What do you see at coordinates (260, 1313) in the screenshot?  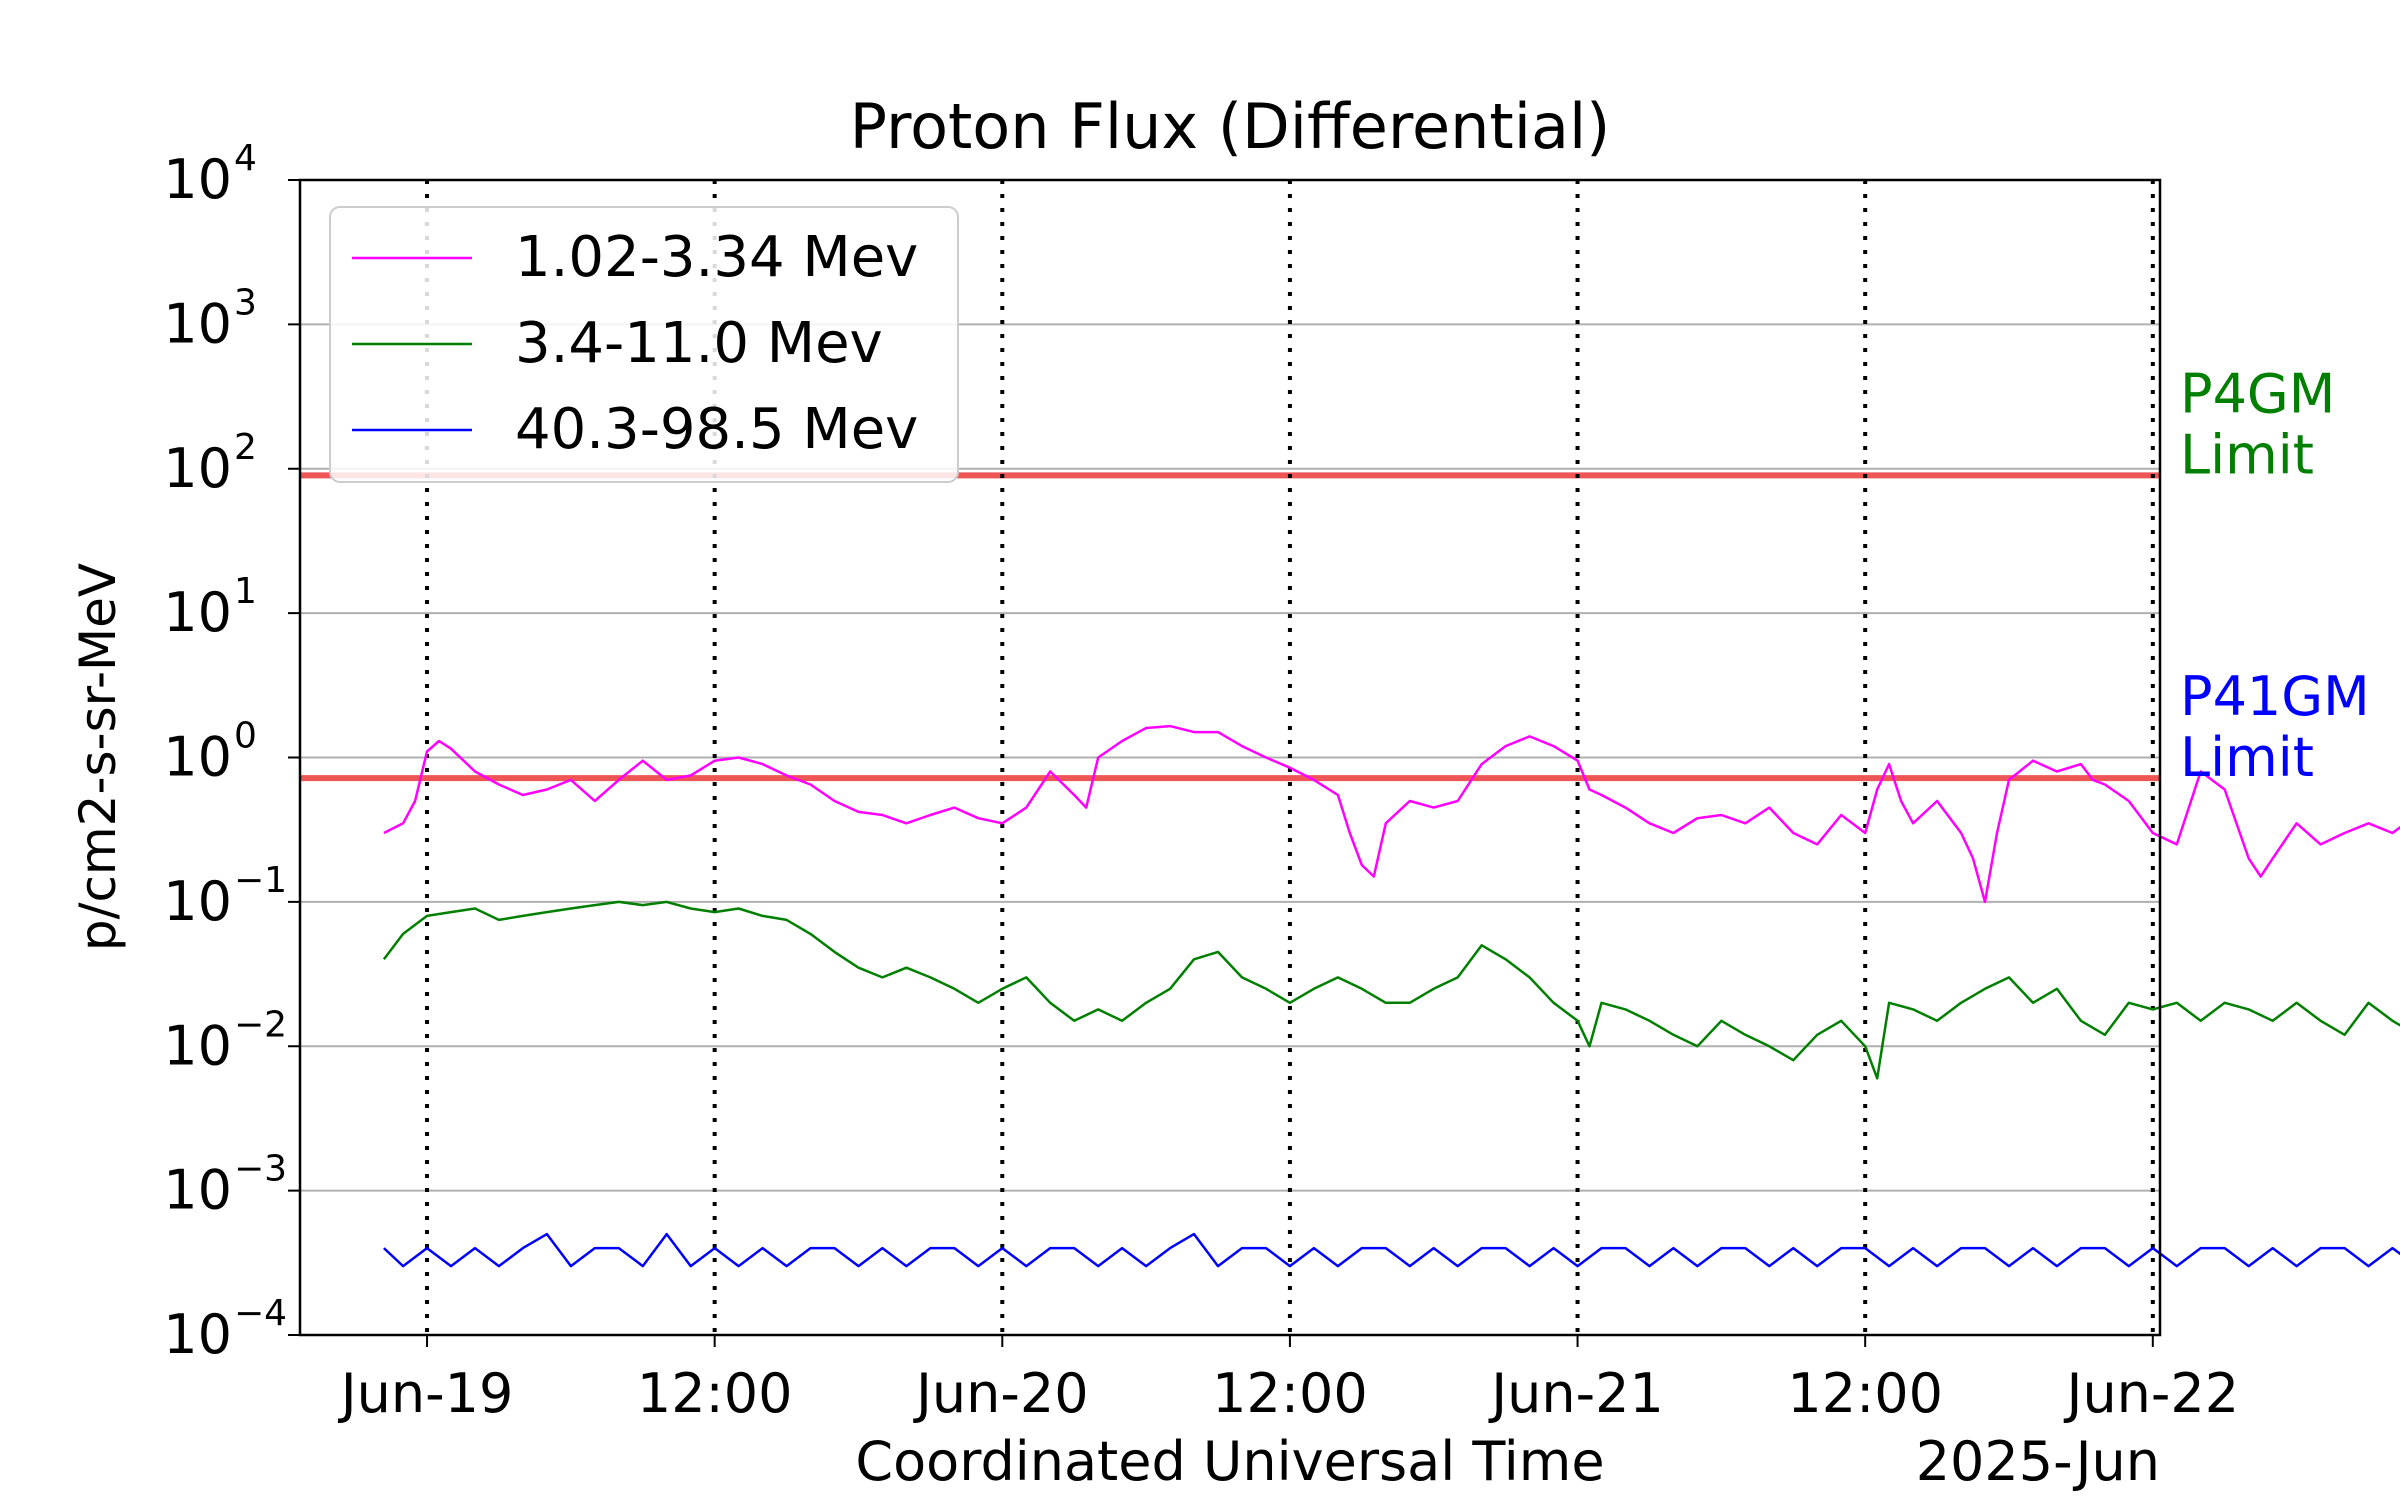 I see `y-tick-exponent: −4` at bounding box center [260, 1313].